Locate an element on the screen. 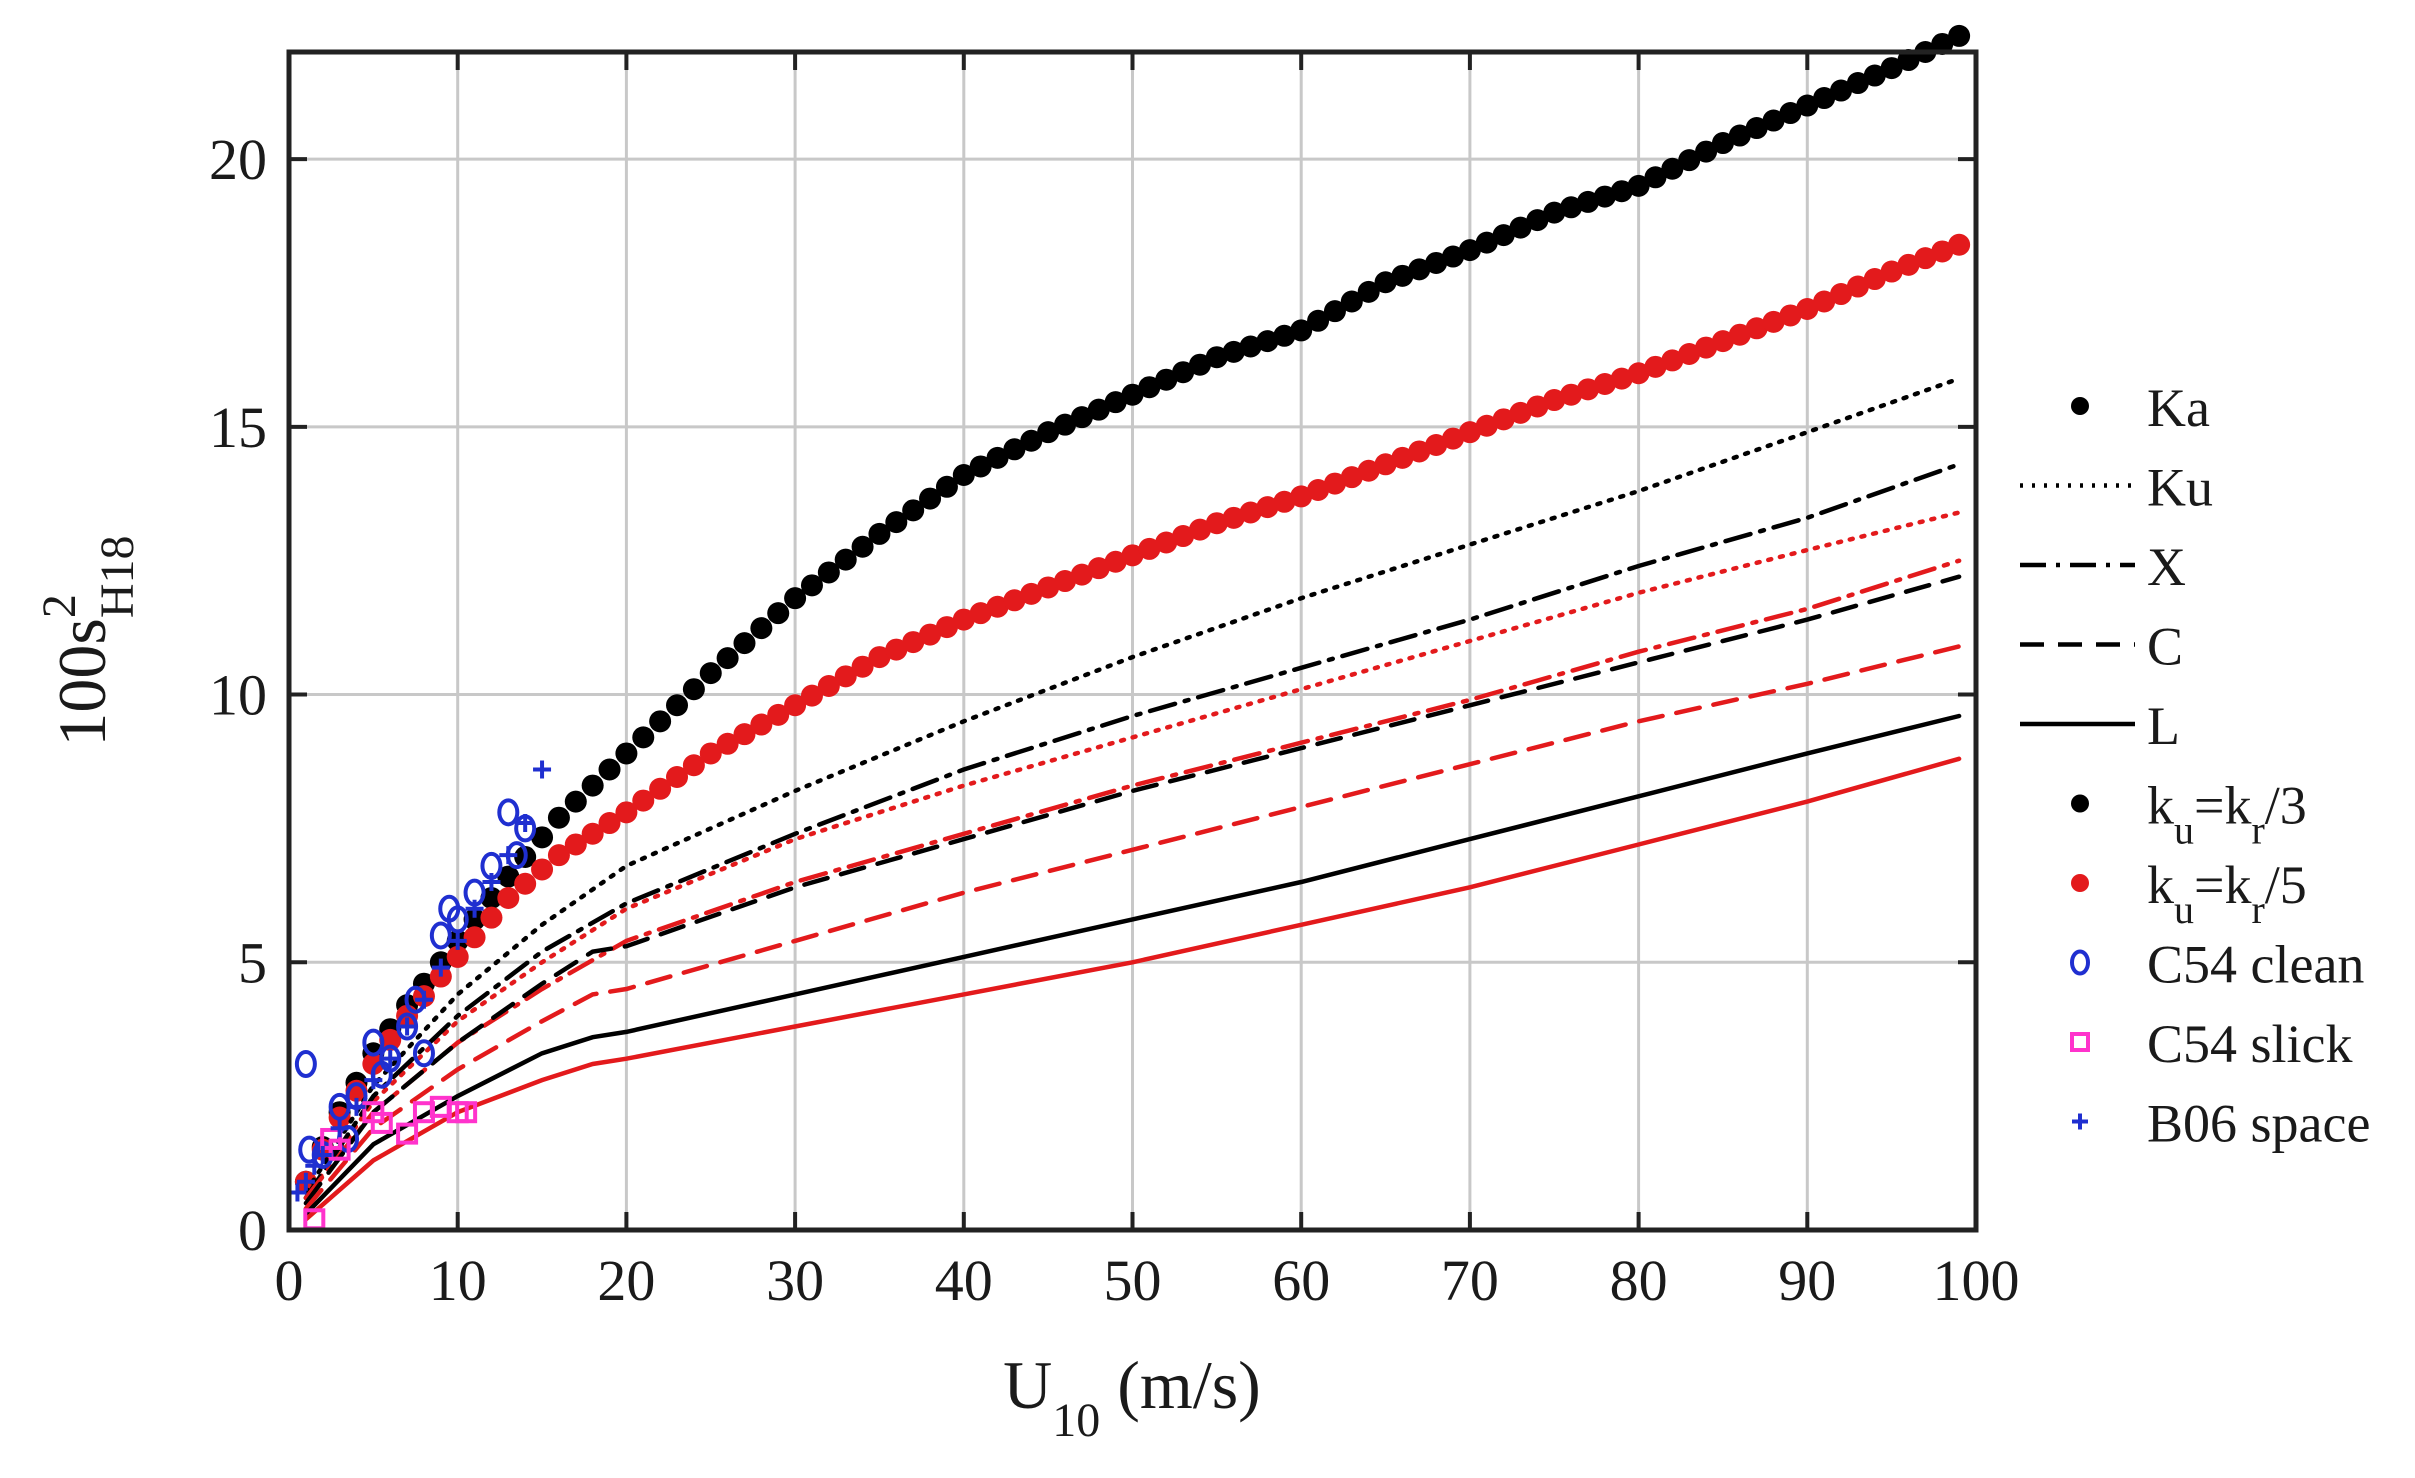  y-axis-title-subscript: H18 is located at coordinates (117, 576).